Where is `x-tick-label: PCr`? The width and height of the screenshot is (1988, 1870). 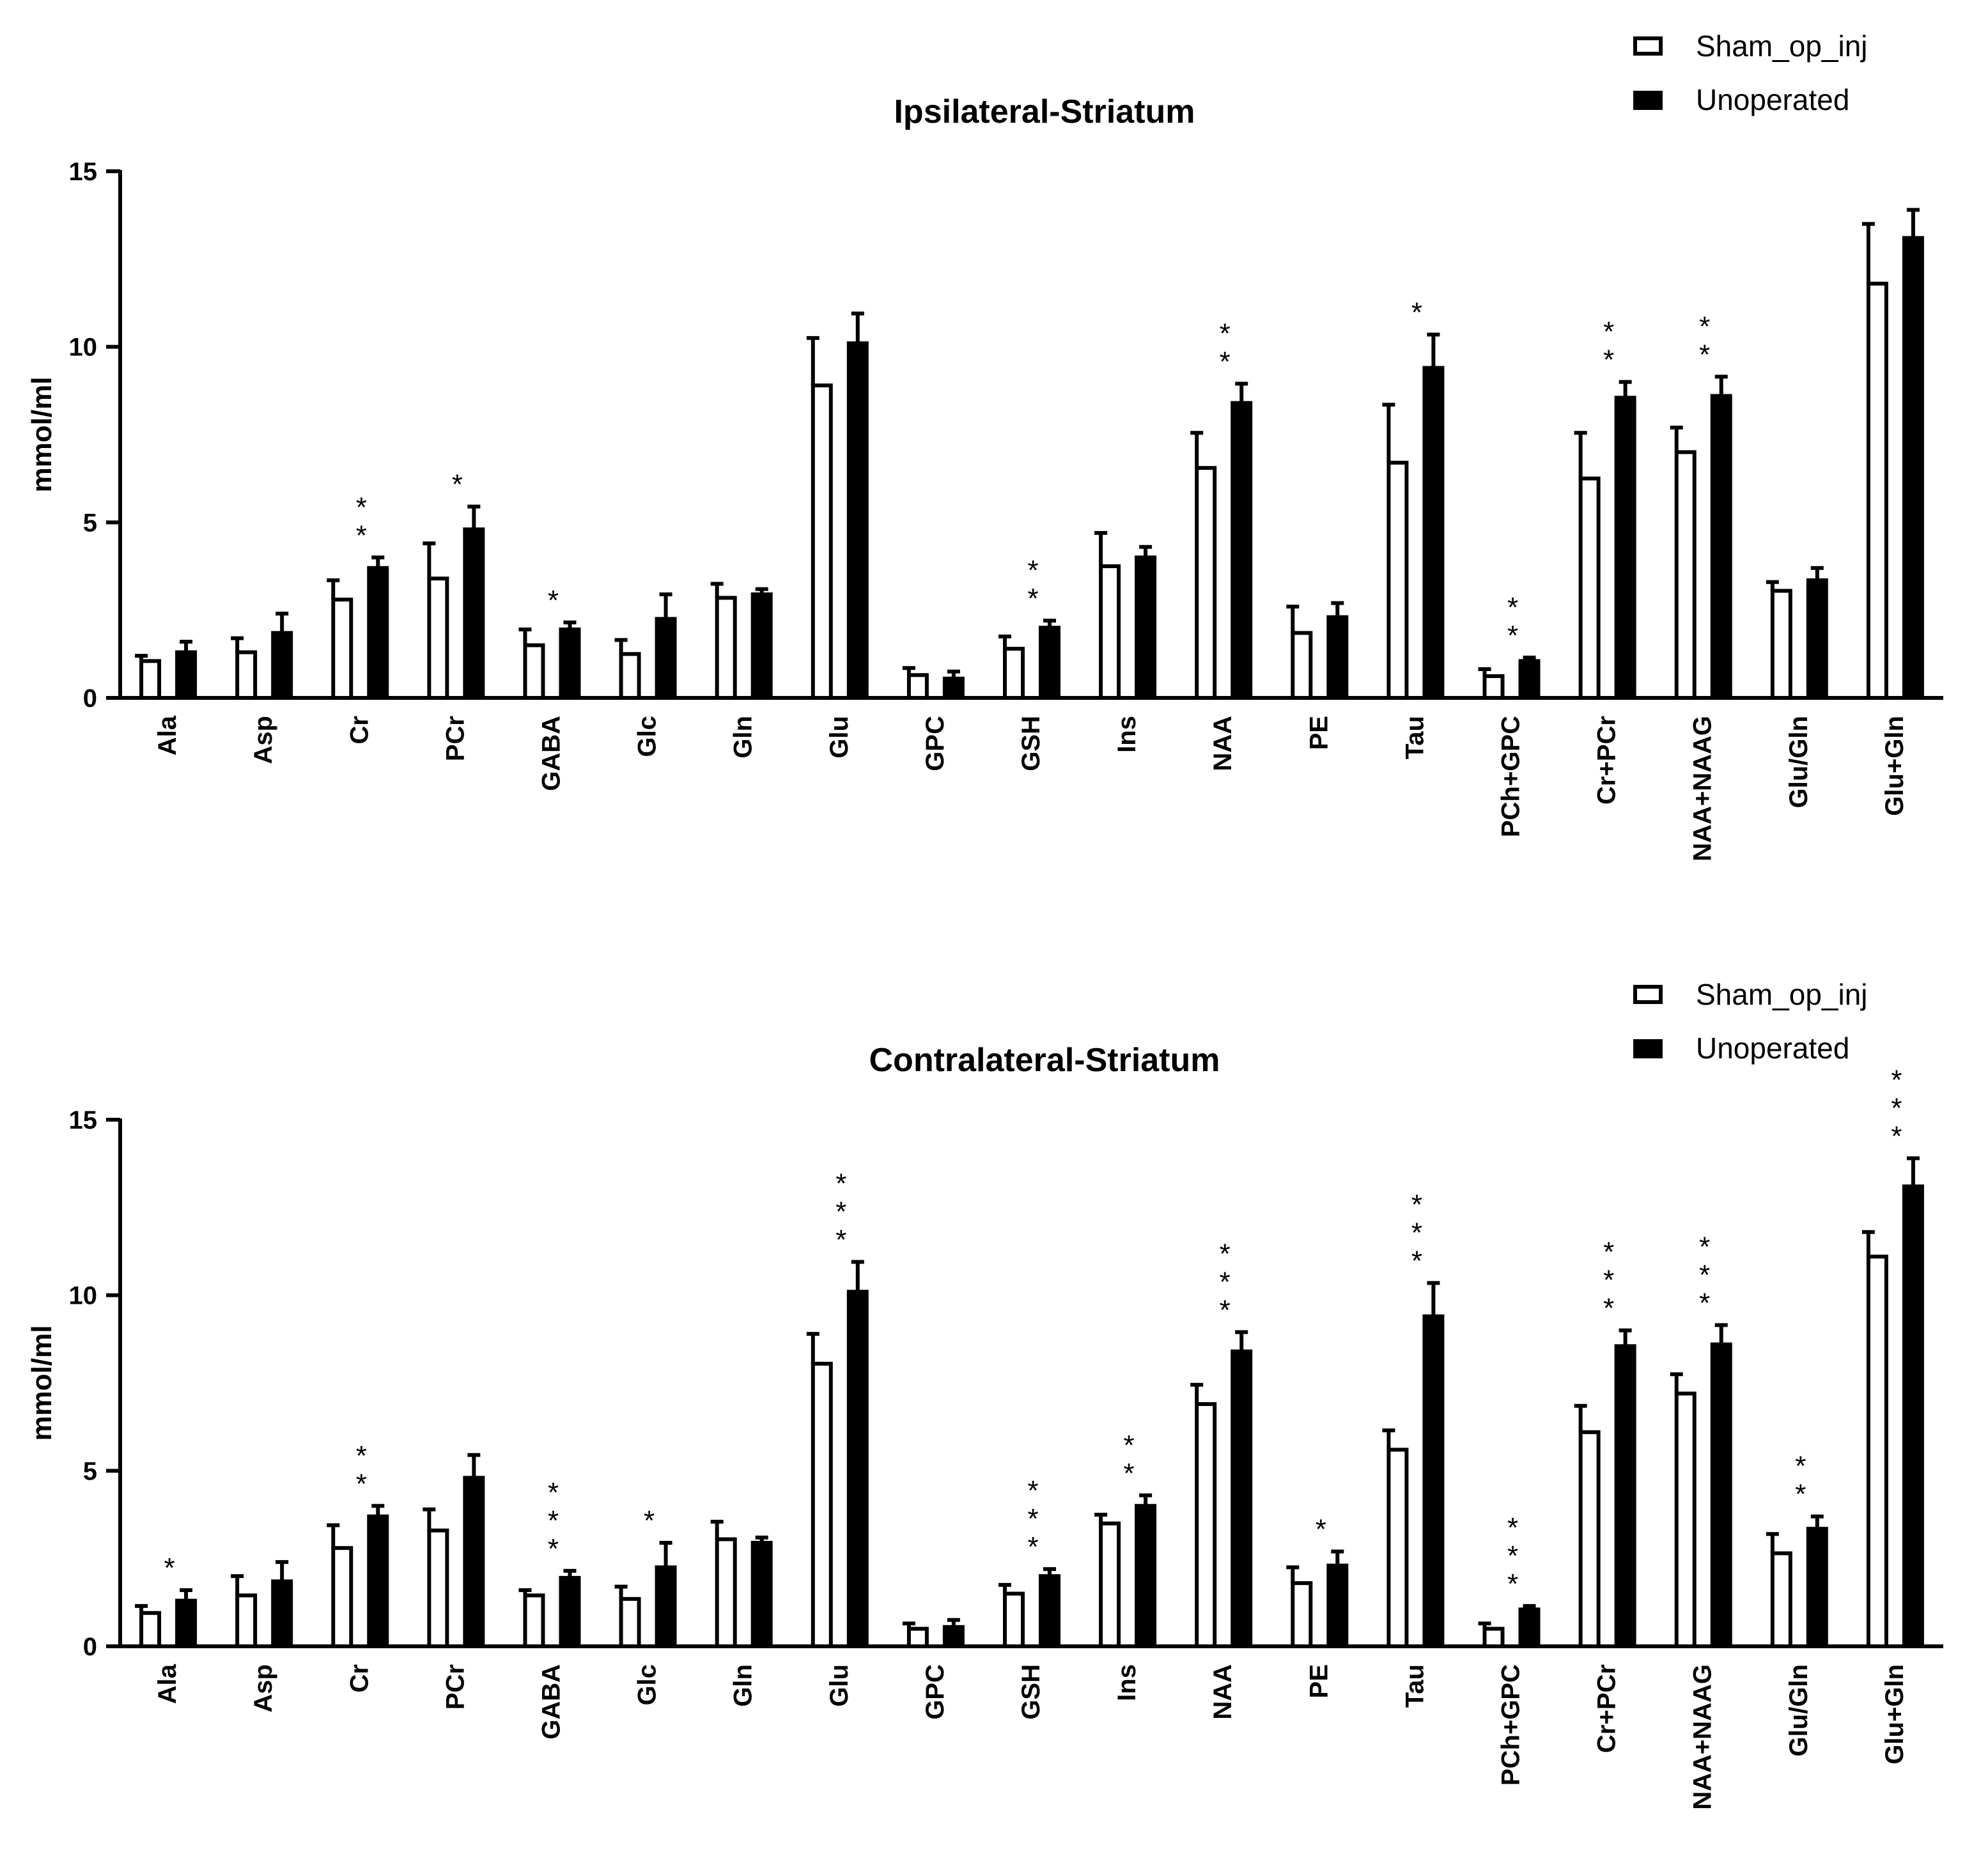 x-tick-label: PCr is located at coordinates (455, 1687).